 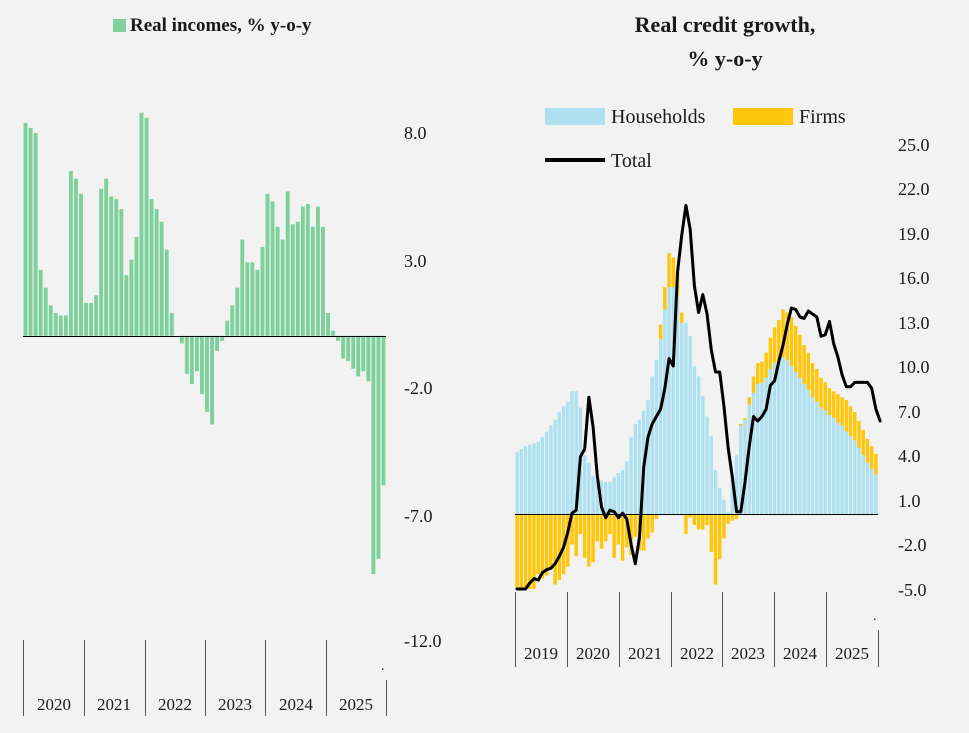 I want to click on left-x-label: 2024, so click(x=296, y=704).